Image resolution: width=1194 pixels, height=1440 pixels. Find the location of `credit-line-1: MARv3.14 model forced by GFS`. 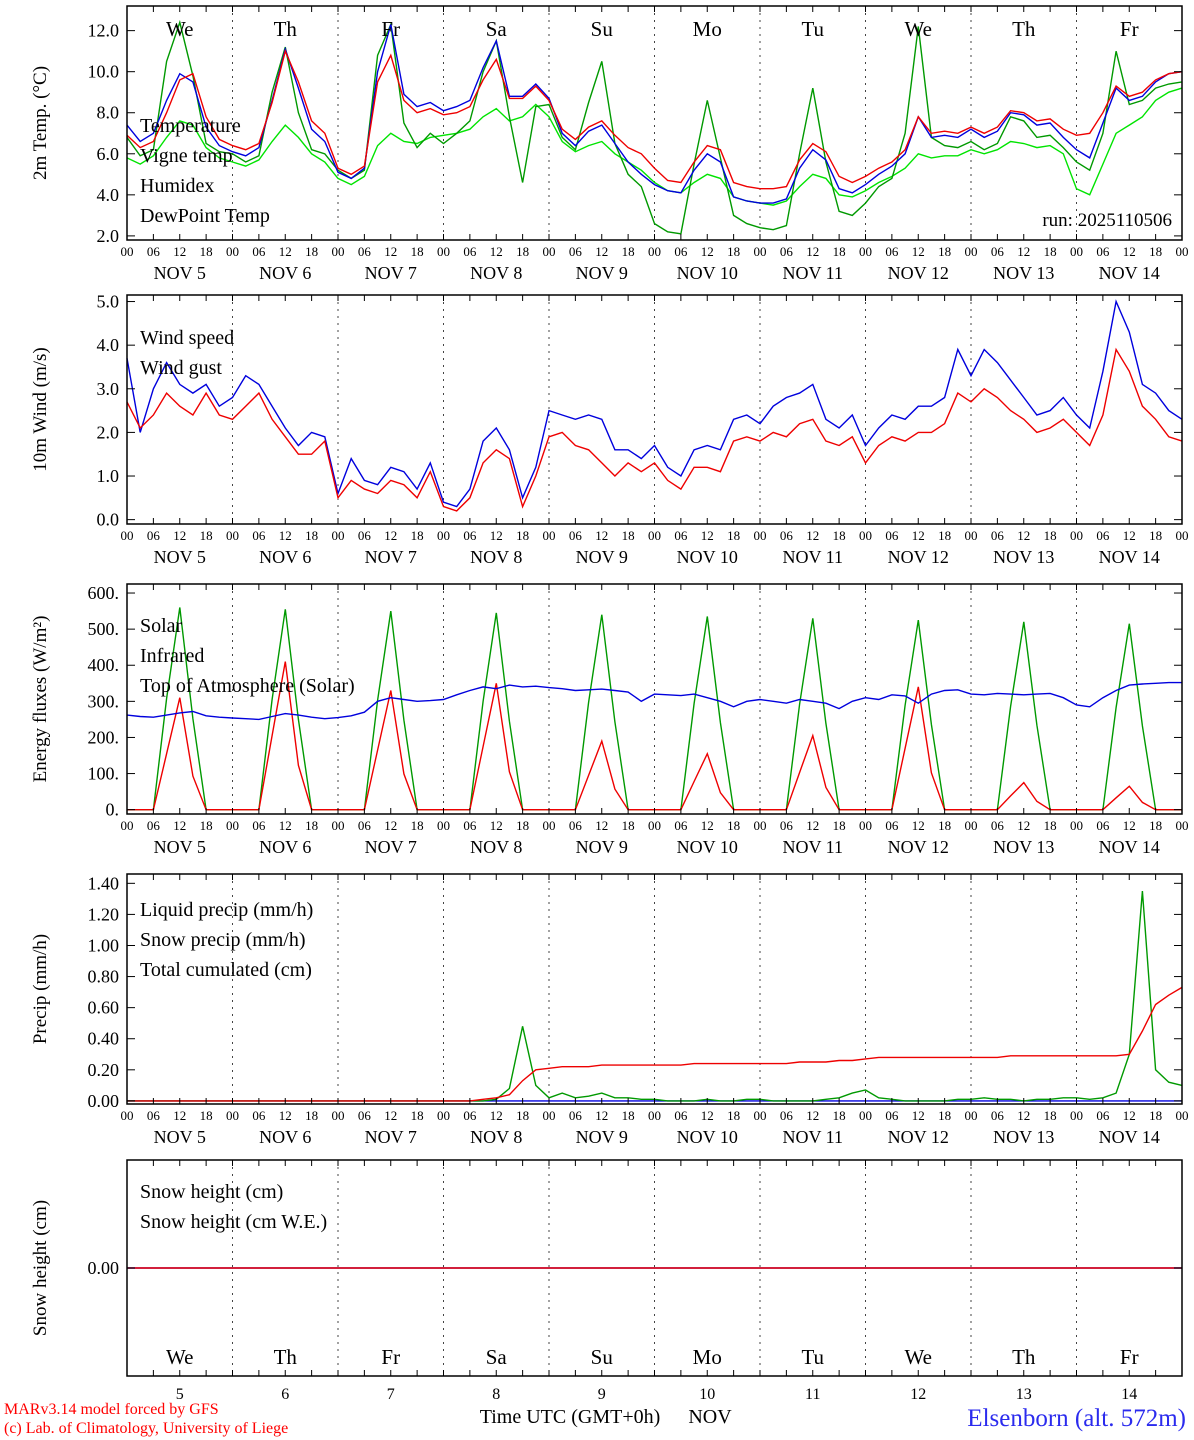

credit-line-1: MARv3.14 model forced by GFS is located at coordinates (111, 1409).